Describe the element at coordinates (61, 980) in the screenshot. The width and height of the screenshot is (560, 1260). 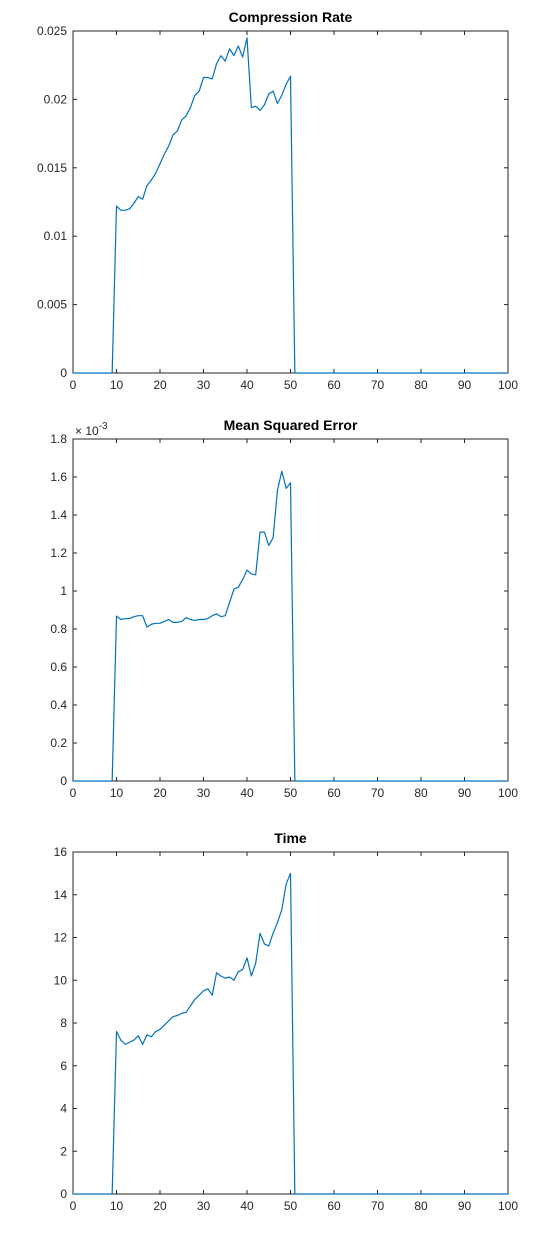
I see `y-tick-label: 10` at that location.